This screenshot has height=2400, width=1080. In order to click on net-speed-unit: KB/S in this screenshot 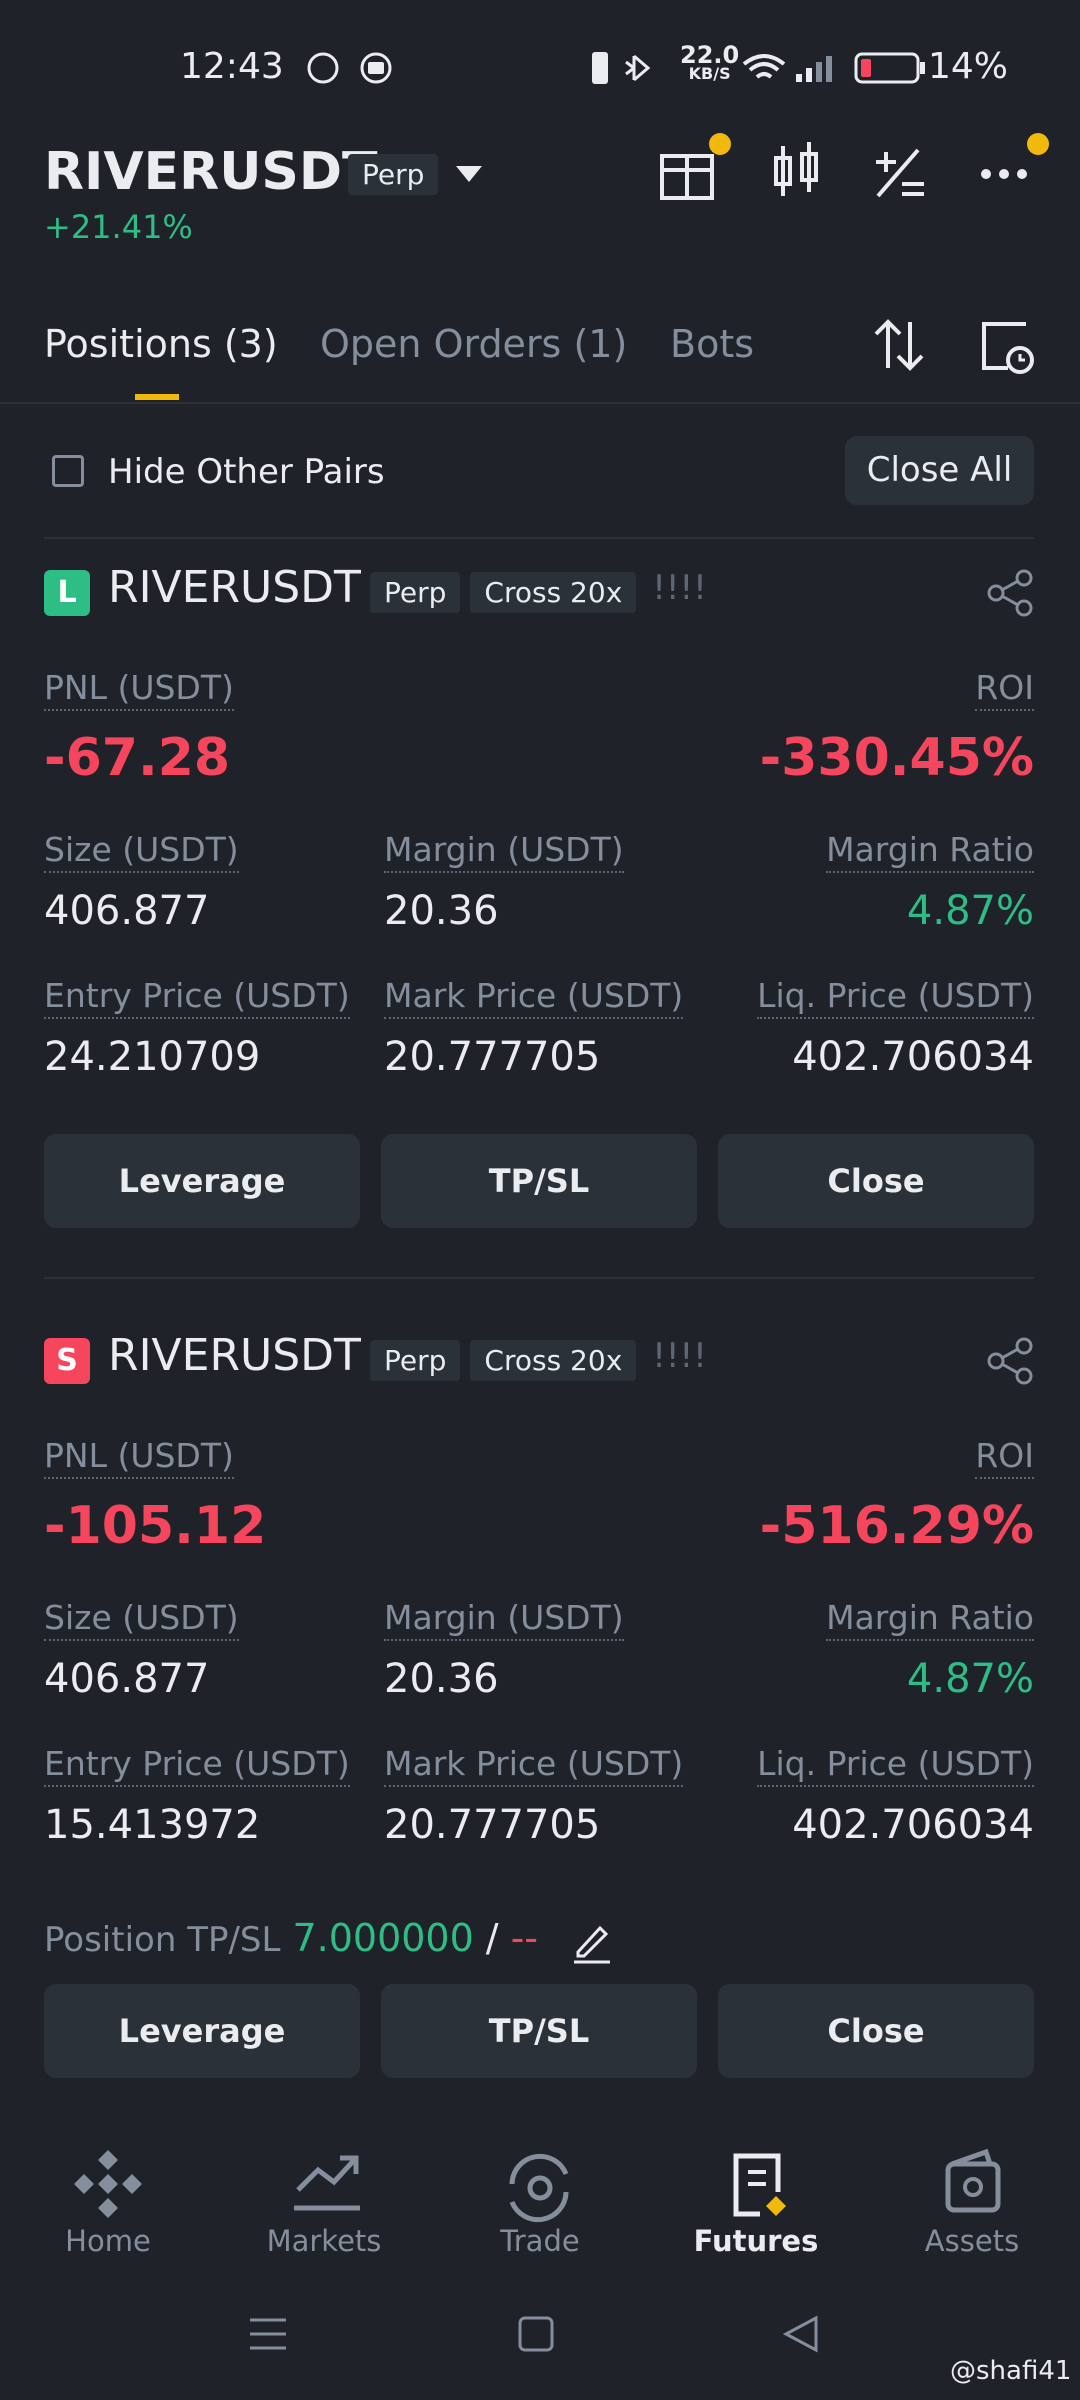, I will do `click(709, 73)`.